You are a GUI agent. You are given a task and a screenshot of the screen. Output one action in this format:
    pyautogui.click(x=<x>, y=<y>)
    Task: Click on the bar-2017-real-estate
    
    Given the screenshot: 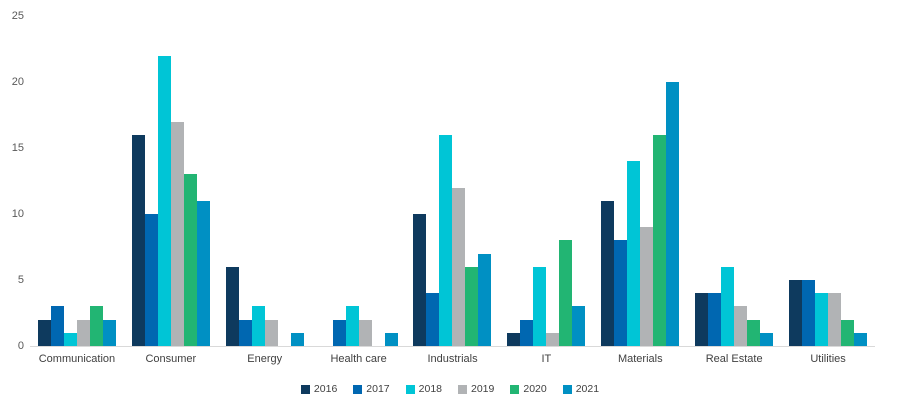 What is the action you would take?
    pyautogui.click(x=715, y=319)
    